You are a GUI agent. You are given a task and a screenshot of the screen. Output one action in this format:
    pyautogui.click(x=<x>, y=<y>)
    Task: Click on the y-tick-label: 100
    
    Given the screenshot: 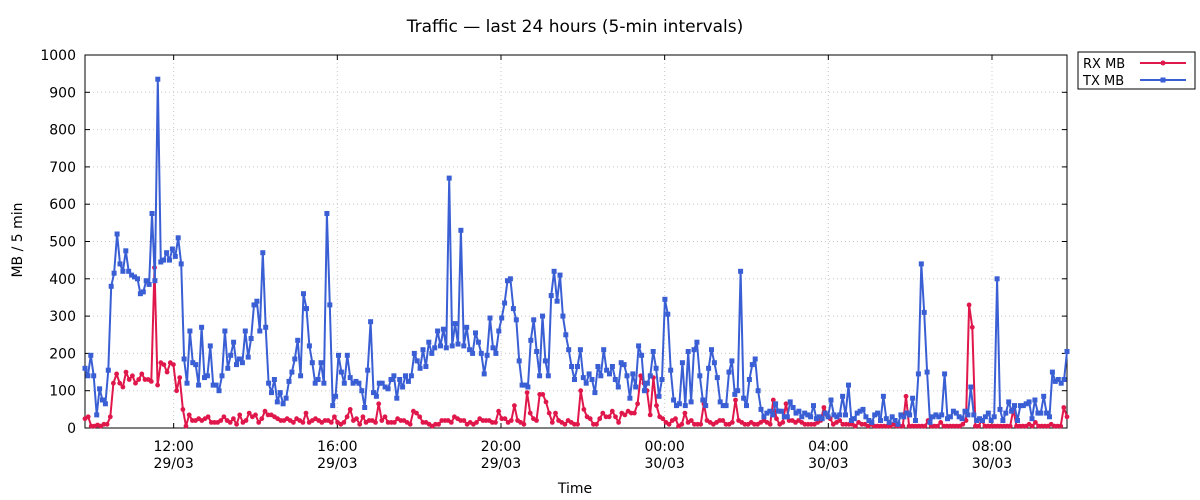 What is the action you would take?
    pyautogui.click(x=62, y=392)
    